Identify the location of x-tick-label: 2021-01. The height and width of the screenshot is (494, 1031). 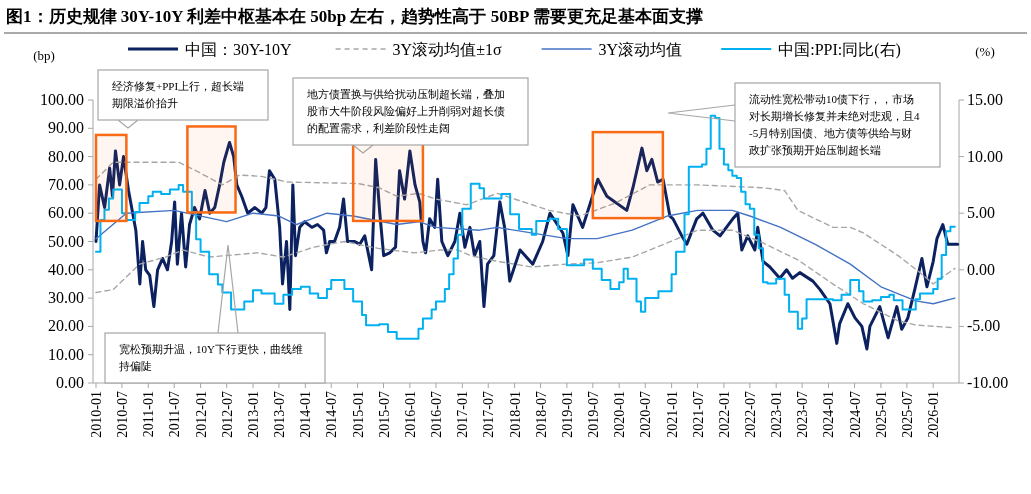
(672, 414).